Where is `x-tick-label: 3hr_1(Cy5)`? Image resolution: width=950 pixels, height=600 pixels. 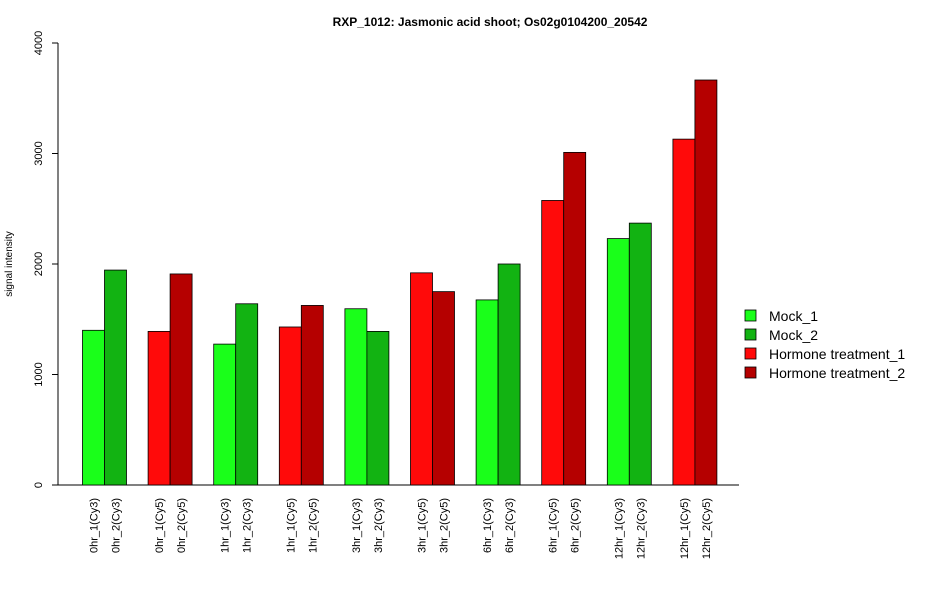
x-tick-label: 3hr_1(Cy5) is located at coordinates (423, 525).